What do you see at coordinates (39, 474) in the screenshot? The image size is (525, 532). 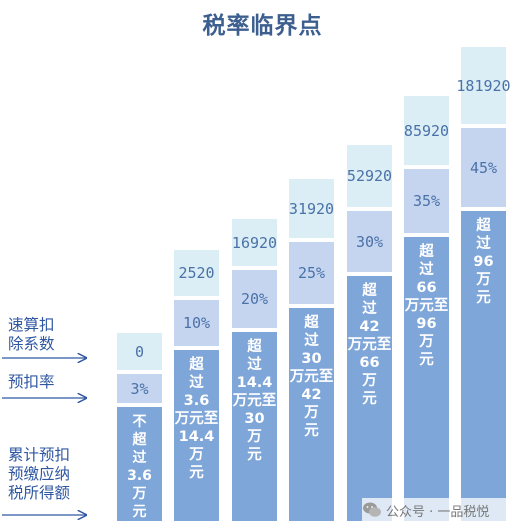 I see `label-income: 累计预扣 预缴应纳 税所得额` at bounding box center [39, 474].